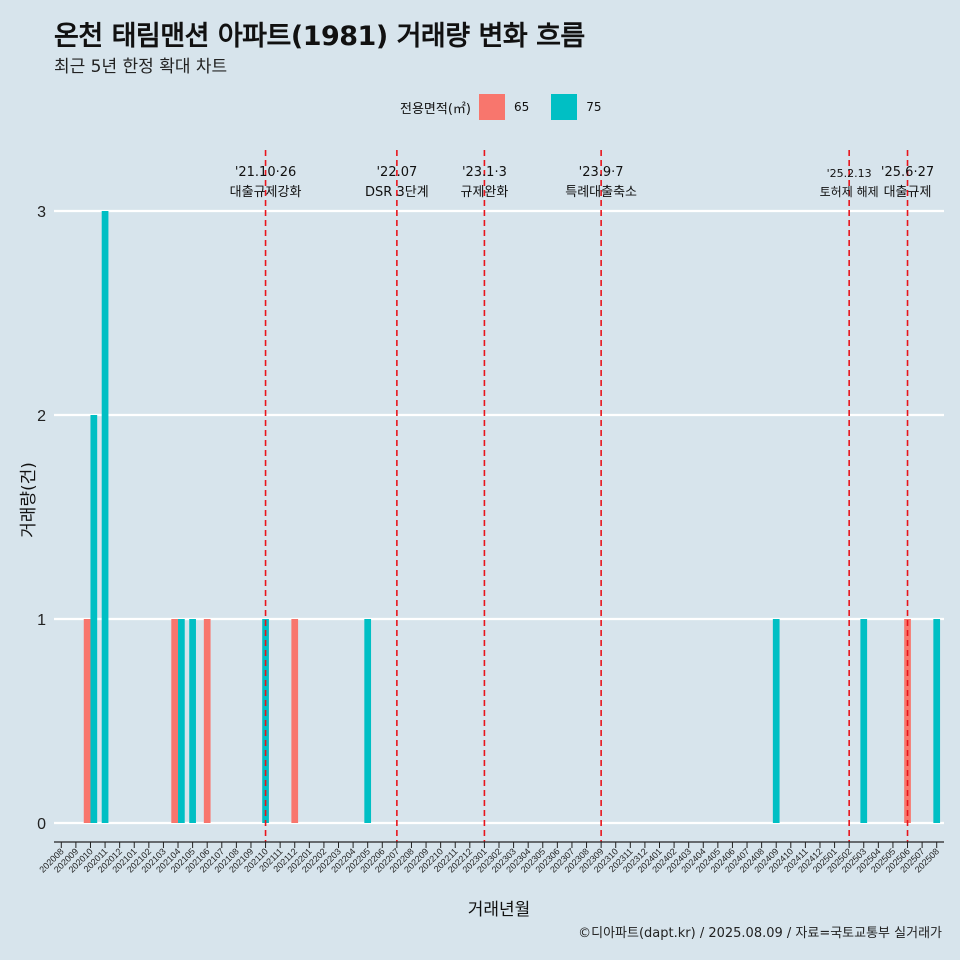 The image size is (960, 960). What do you see at coordinates (41, 824) in the screenshot?
I see `y-tick-label: 0` at bounding box center [41, 824].